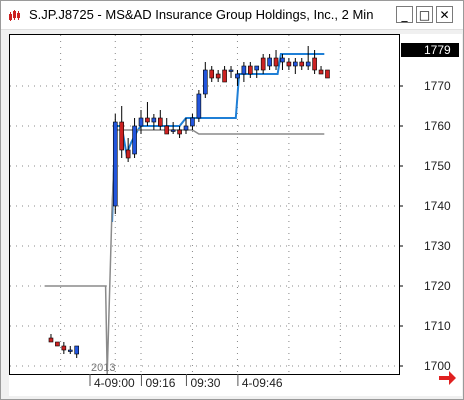 This screenshot has height=400, width=464. What do you see at coordinates (262, 383) in the screenshot?
I see `x-tick-label: 4-09:46` at bounding box center [262, 383].